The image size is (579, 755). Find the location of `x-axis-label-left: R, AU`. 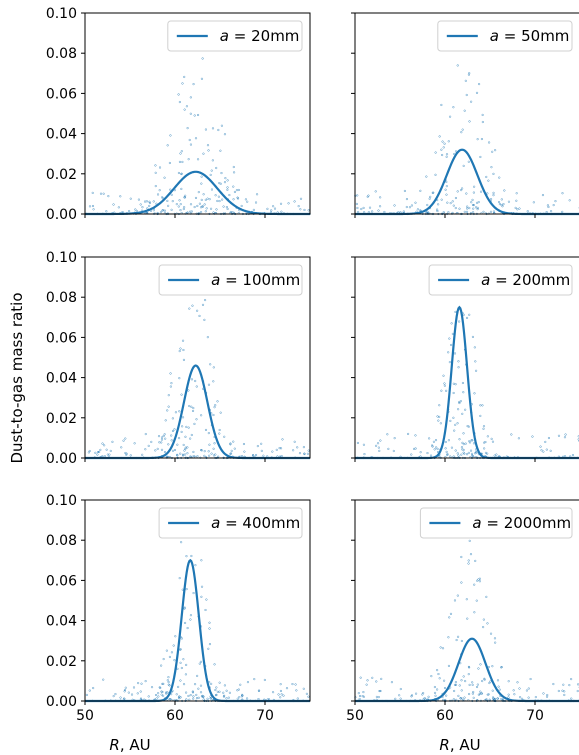

x-axis-label-left: R, AU is located at coordinates (129, 745).